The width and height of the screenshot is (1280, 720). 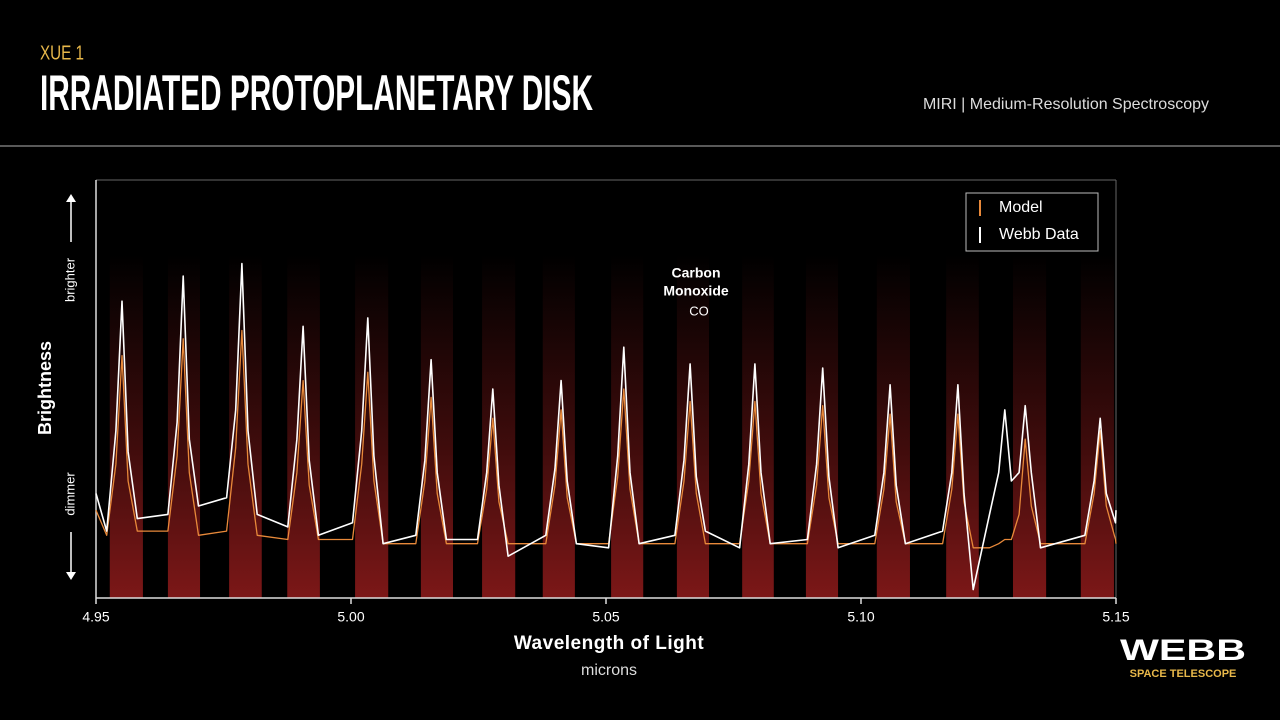 What do you see at coordinates (605, 617) in the screenshot?
I see `x-tick-label: 5.05` at bounding box center [605, 617].